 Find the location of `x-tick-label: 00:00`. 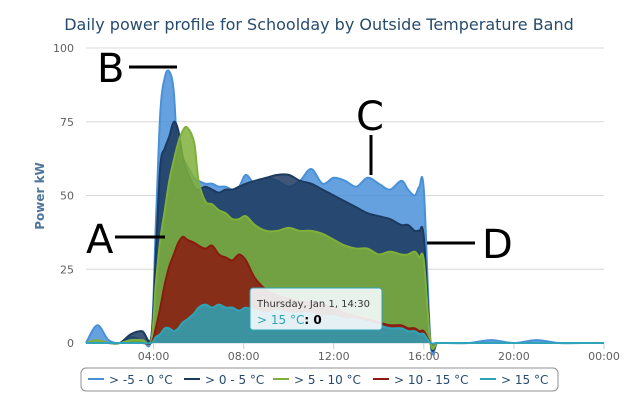

x-tick-label: 00:00 is located at coordinates (604, 356).